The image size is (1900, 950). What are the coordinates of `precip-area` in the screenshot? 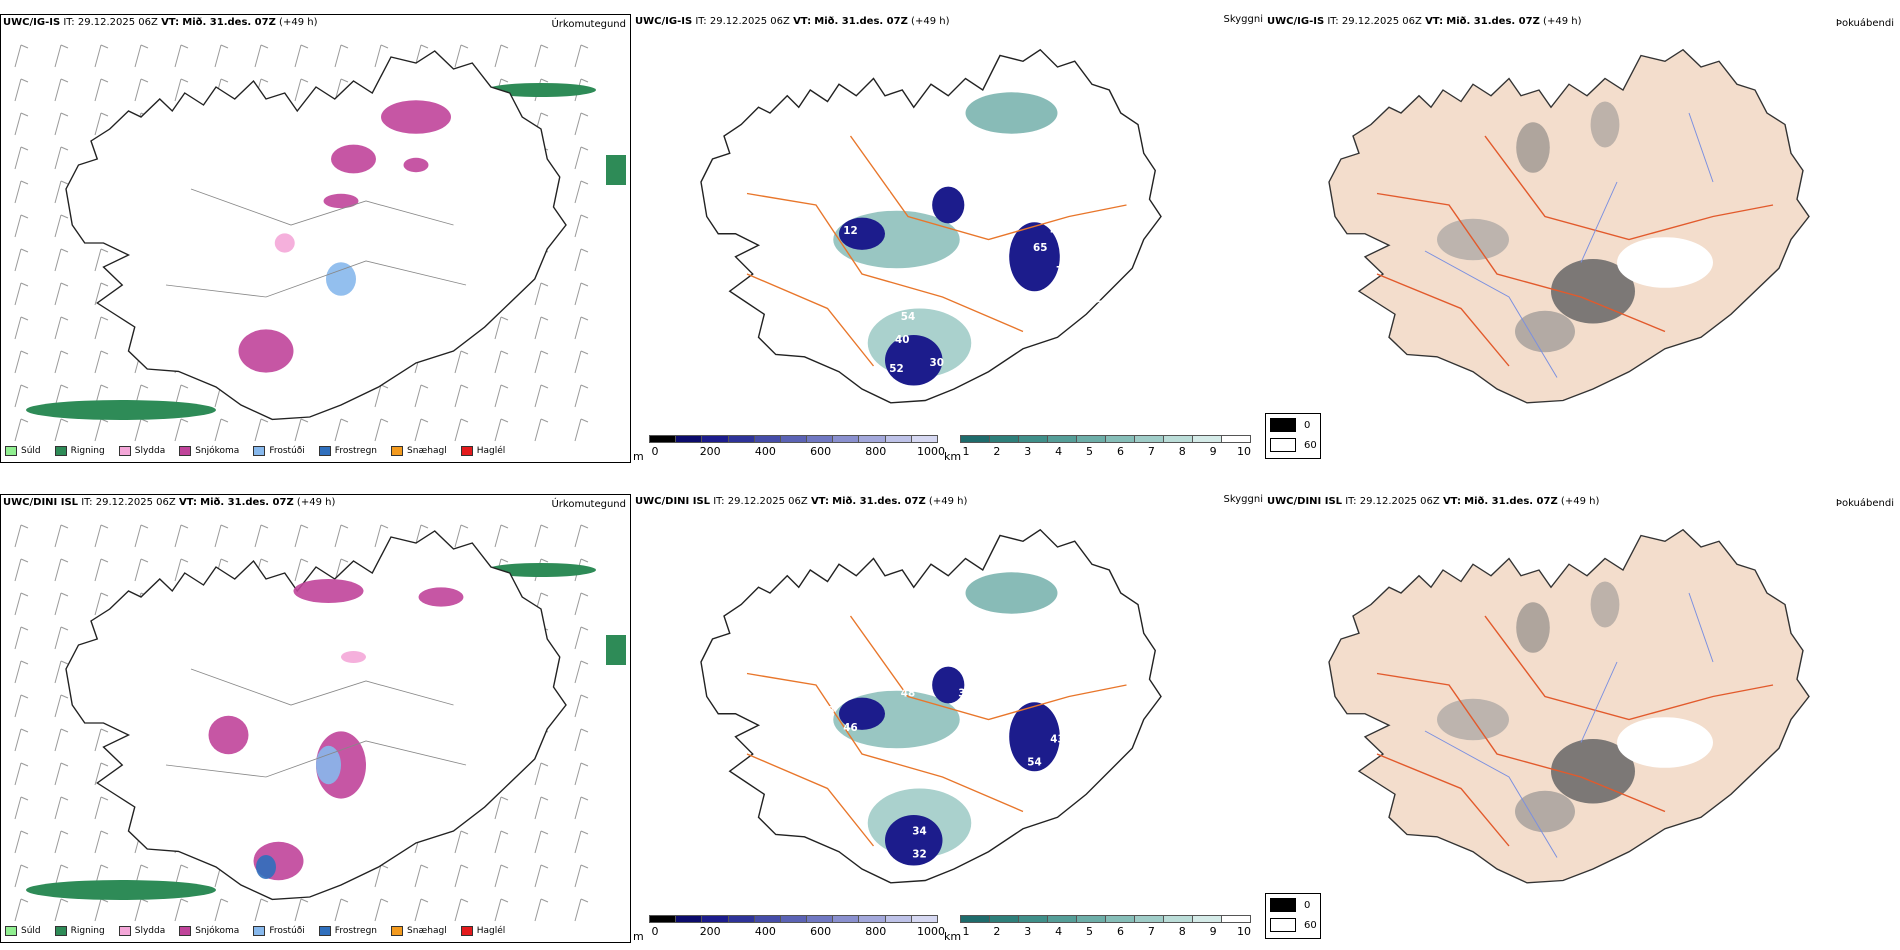 It's located at (228, 735).